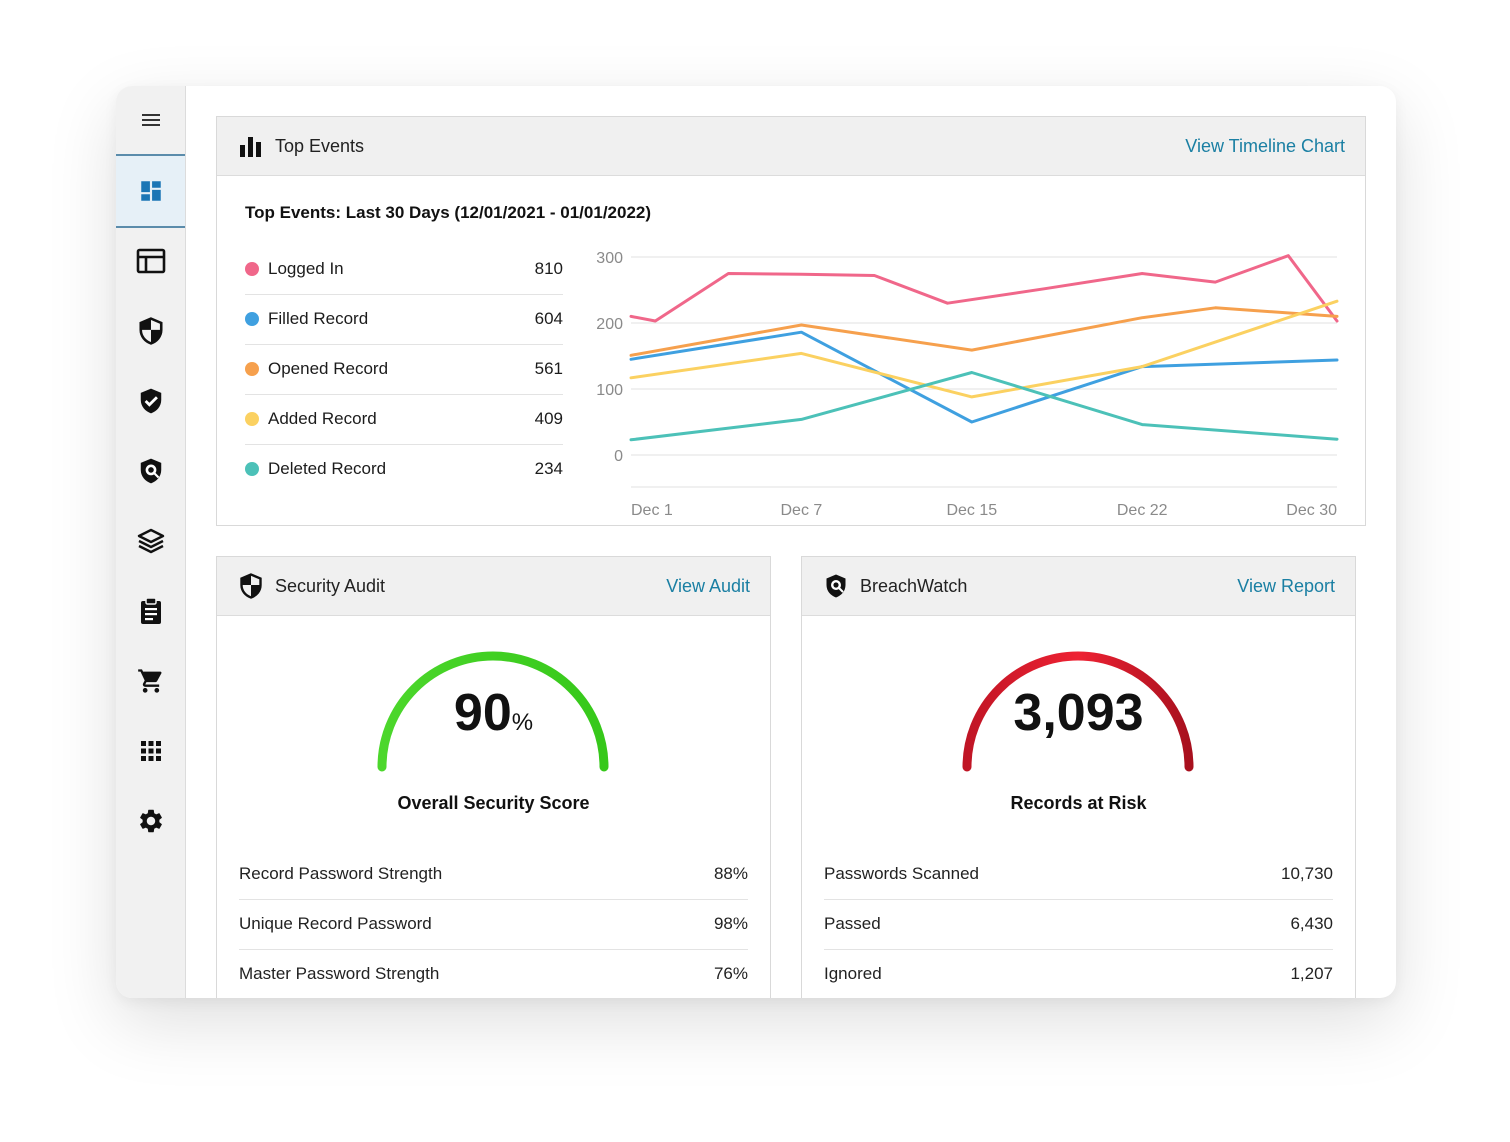 Image resolution: width=1510 pixels, height=1142 pixels. I want to click on x-tick-label: Dec 7, so click(802, 509).